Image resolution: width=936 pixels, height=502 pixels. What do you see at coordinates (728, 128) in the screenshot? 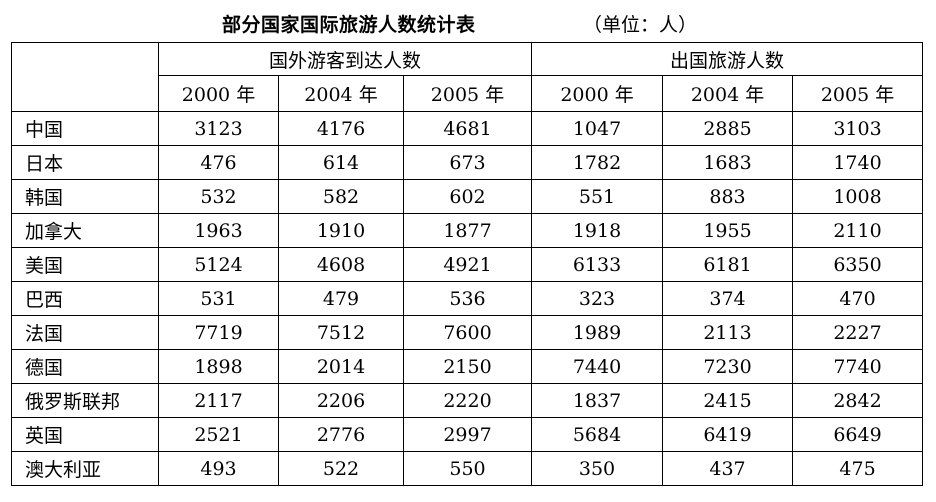
I see `value-cell: 2885` at bounding box center [728, 128].